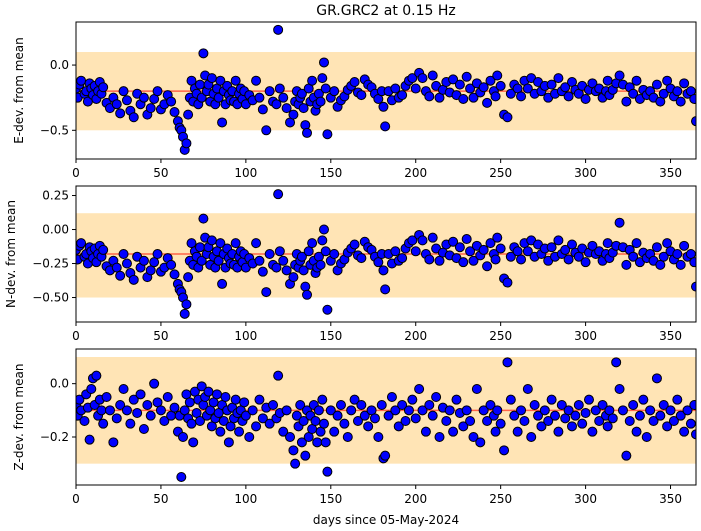 The image size is (701, 531). I want to click on figure-title: GR.GRC2 at 0.15 Hz, so click(386, 11).